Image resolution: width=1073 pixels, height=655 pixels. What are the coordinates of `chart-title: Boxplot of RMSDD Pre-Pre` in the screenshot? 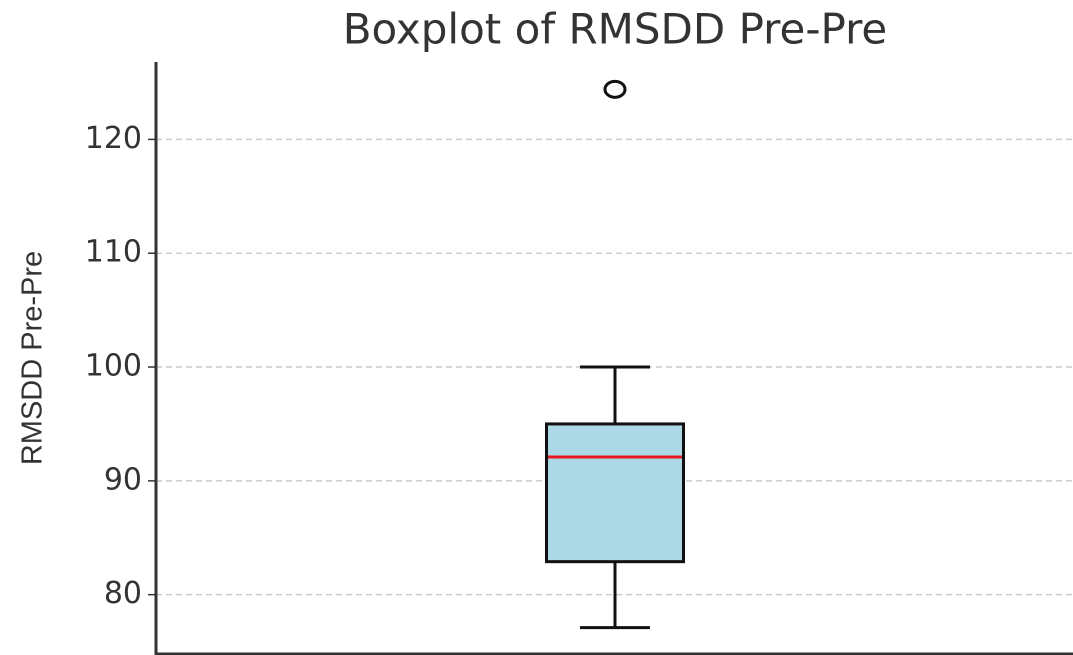 It's located at (615, 29).